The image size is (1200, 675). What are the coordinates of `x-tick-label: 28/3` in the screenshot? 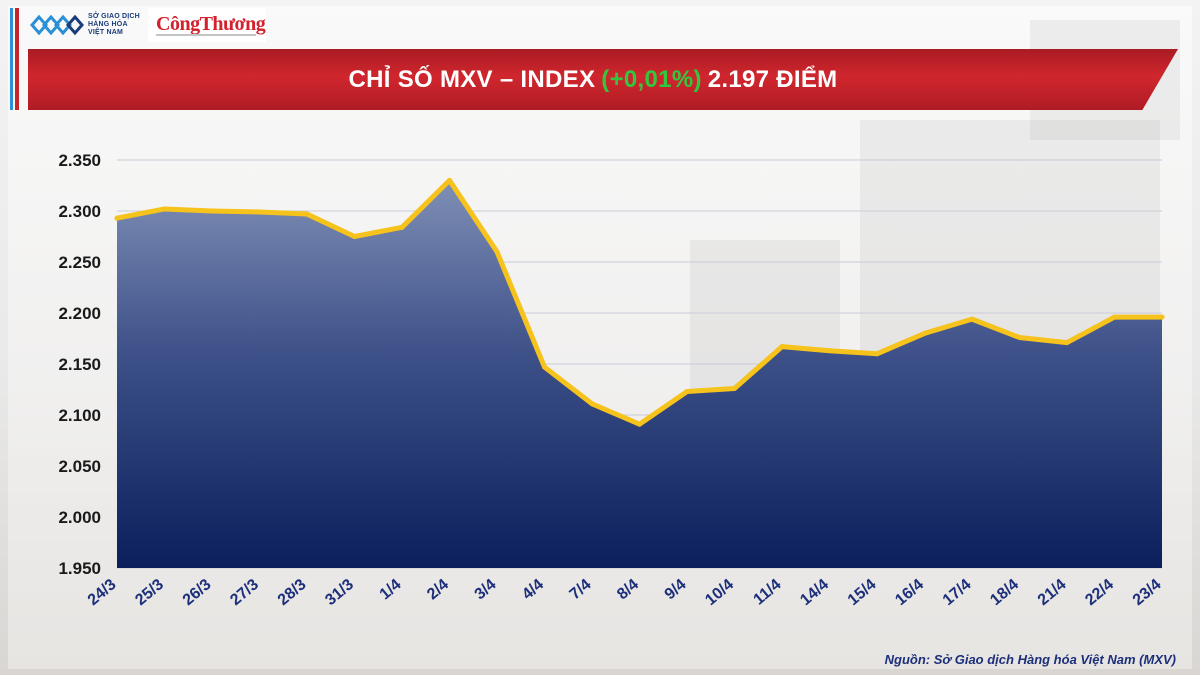 It's located at (292, 592).